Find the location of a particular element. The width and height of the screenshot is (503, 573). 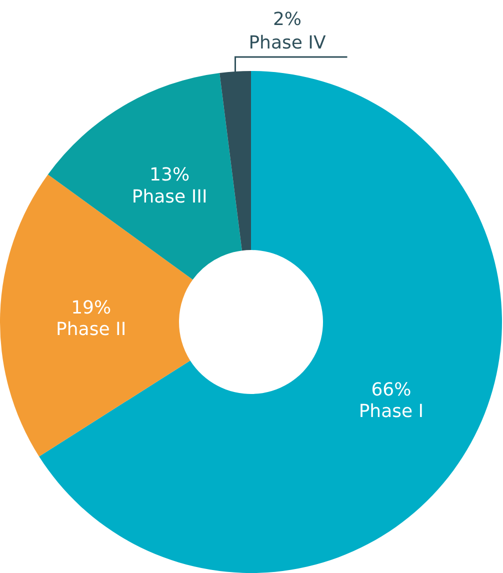

data-label: 66% is located at coordinates (391, 389).